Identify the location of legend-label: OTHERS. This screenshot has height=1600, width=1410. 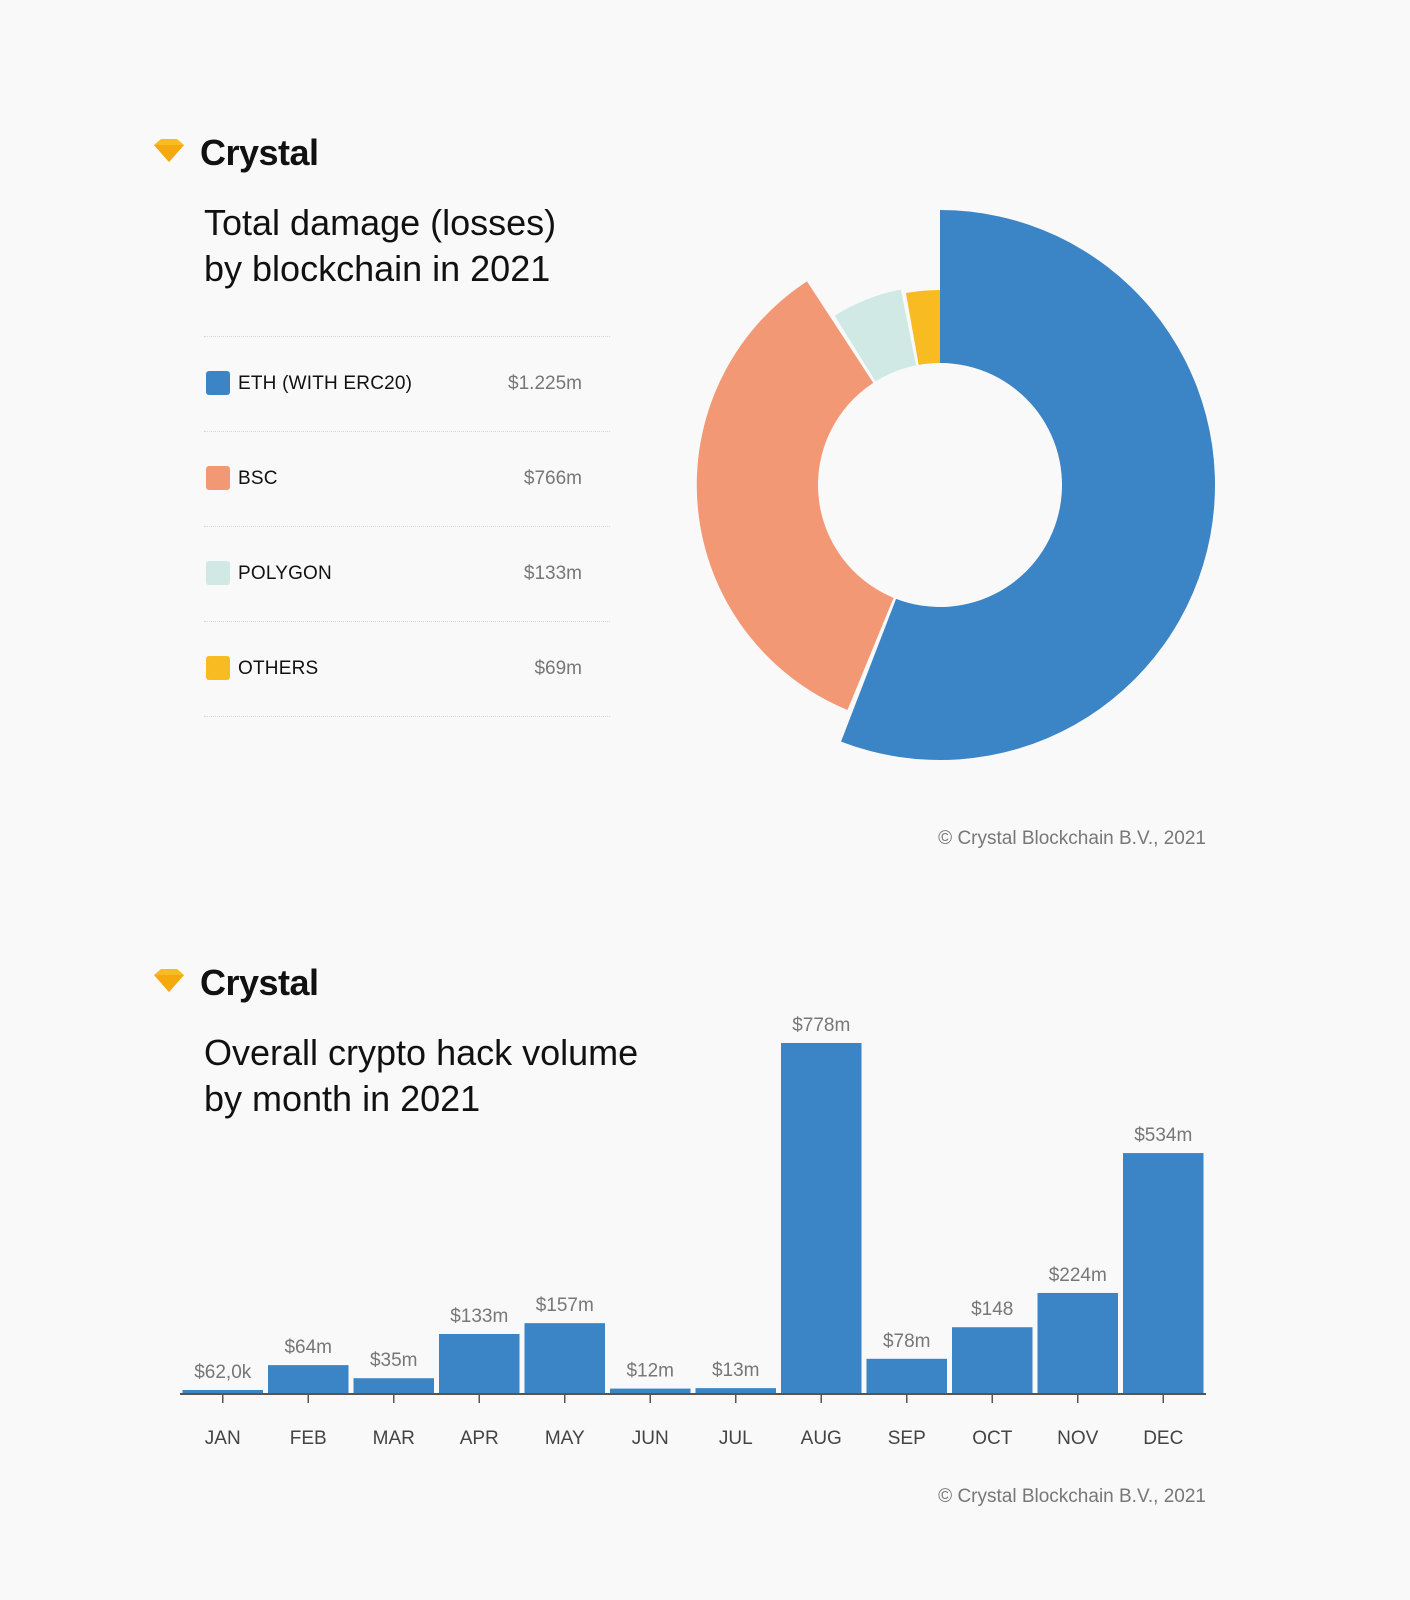
(278, 668).